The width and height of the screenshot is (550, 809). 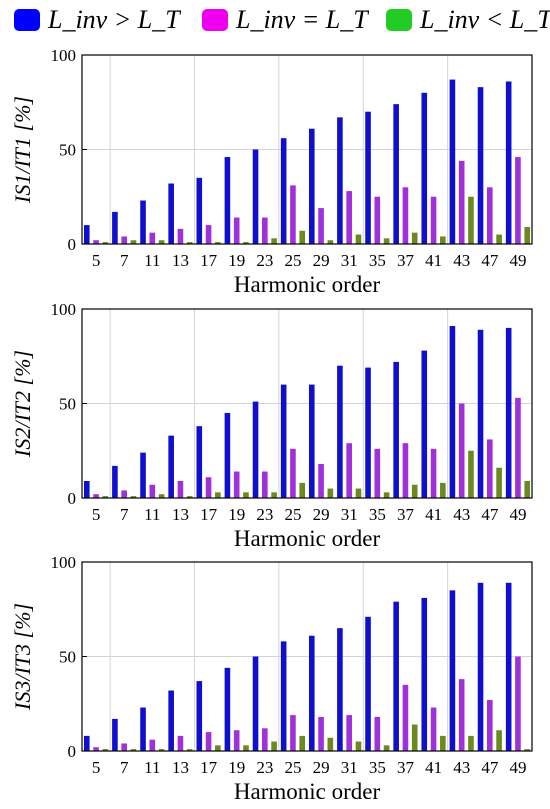 What do you see at coordinates (302, 19) in the screenshot?
I see `legend-label: L_inv = L_T` at bounding box center [302, 19].